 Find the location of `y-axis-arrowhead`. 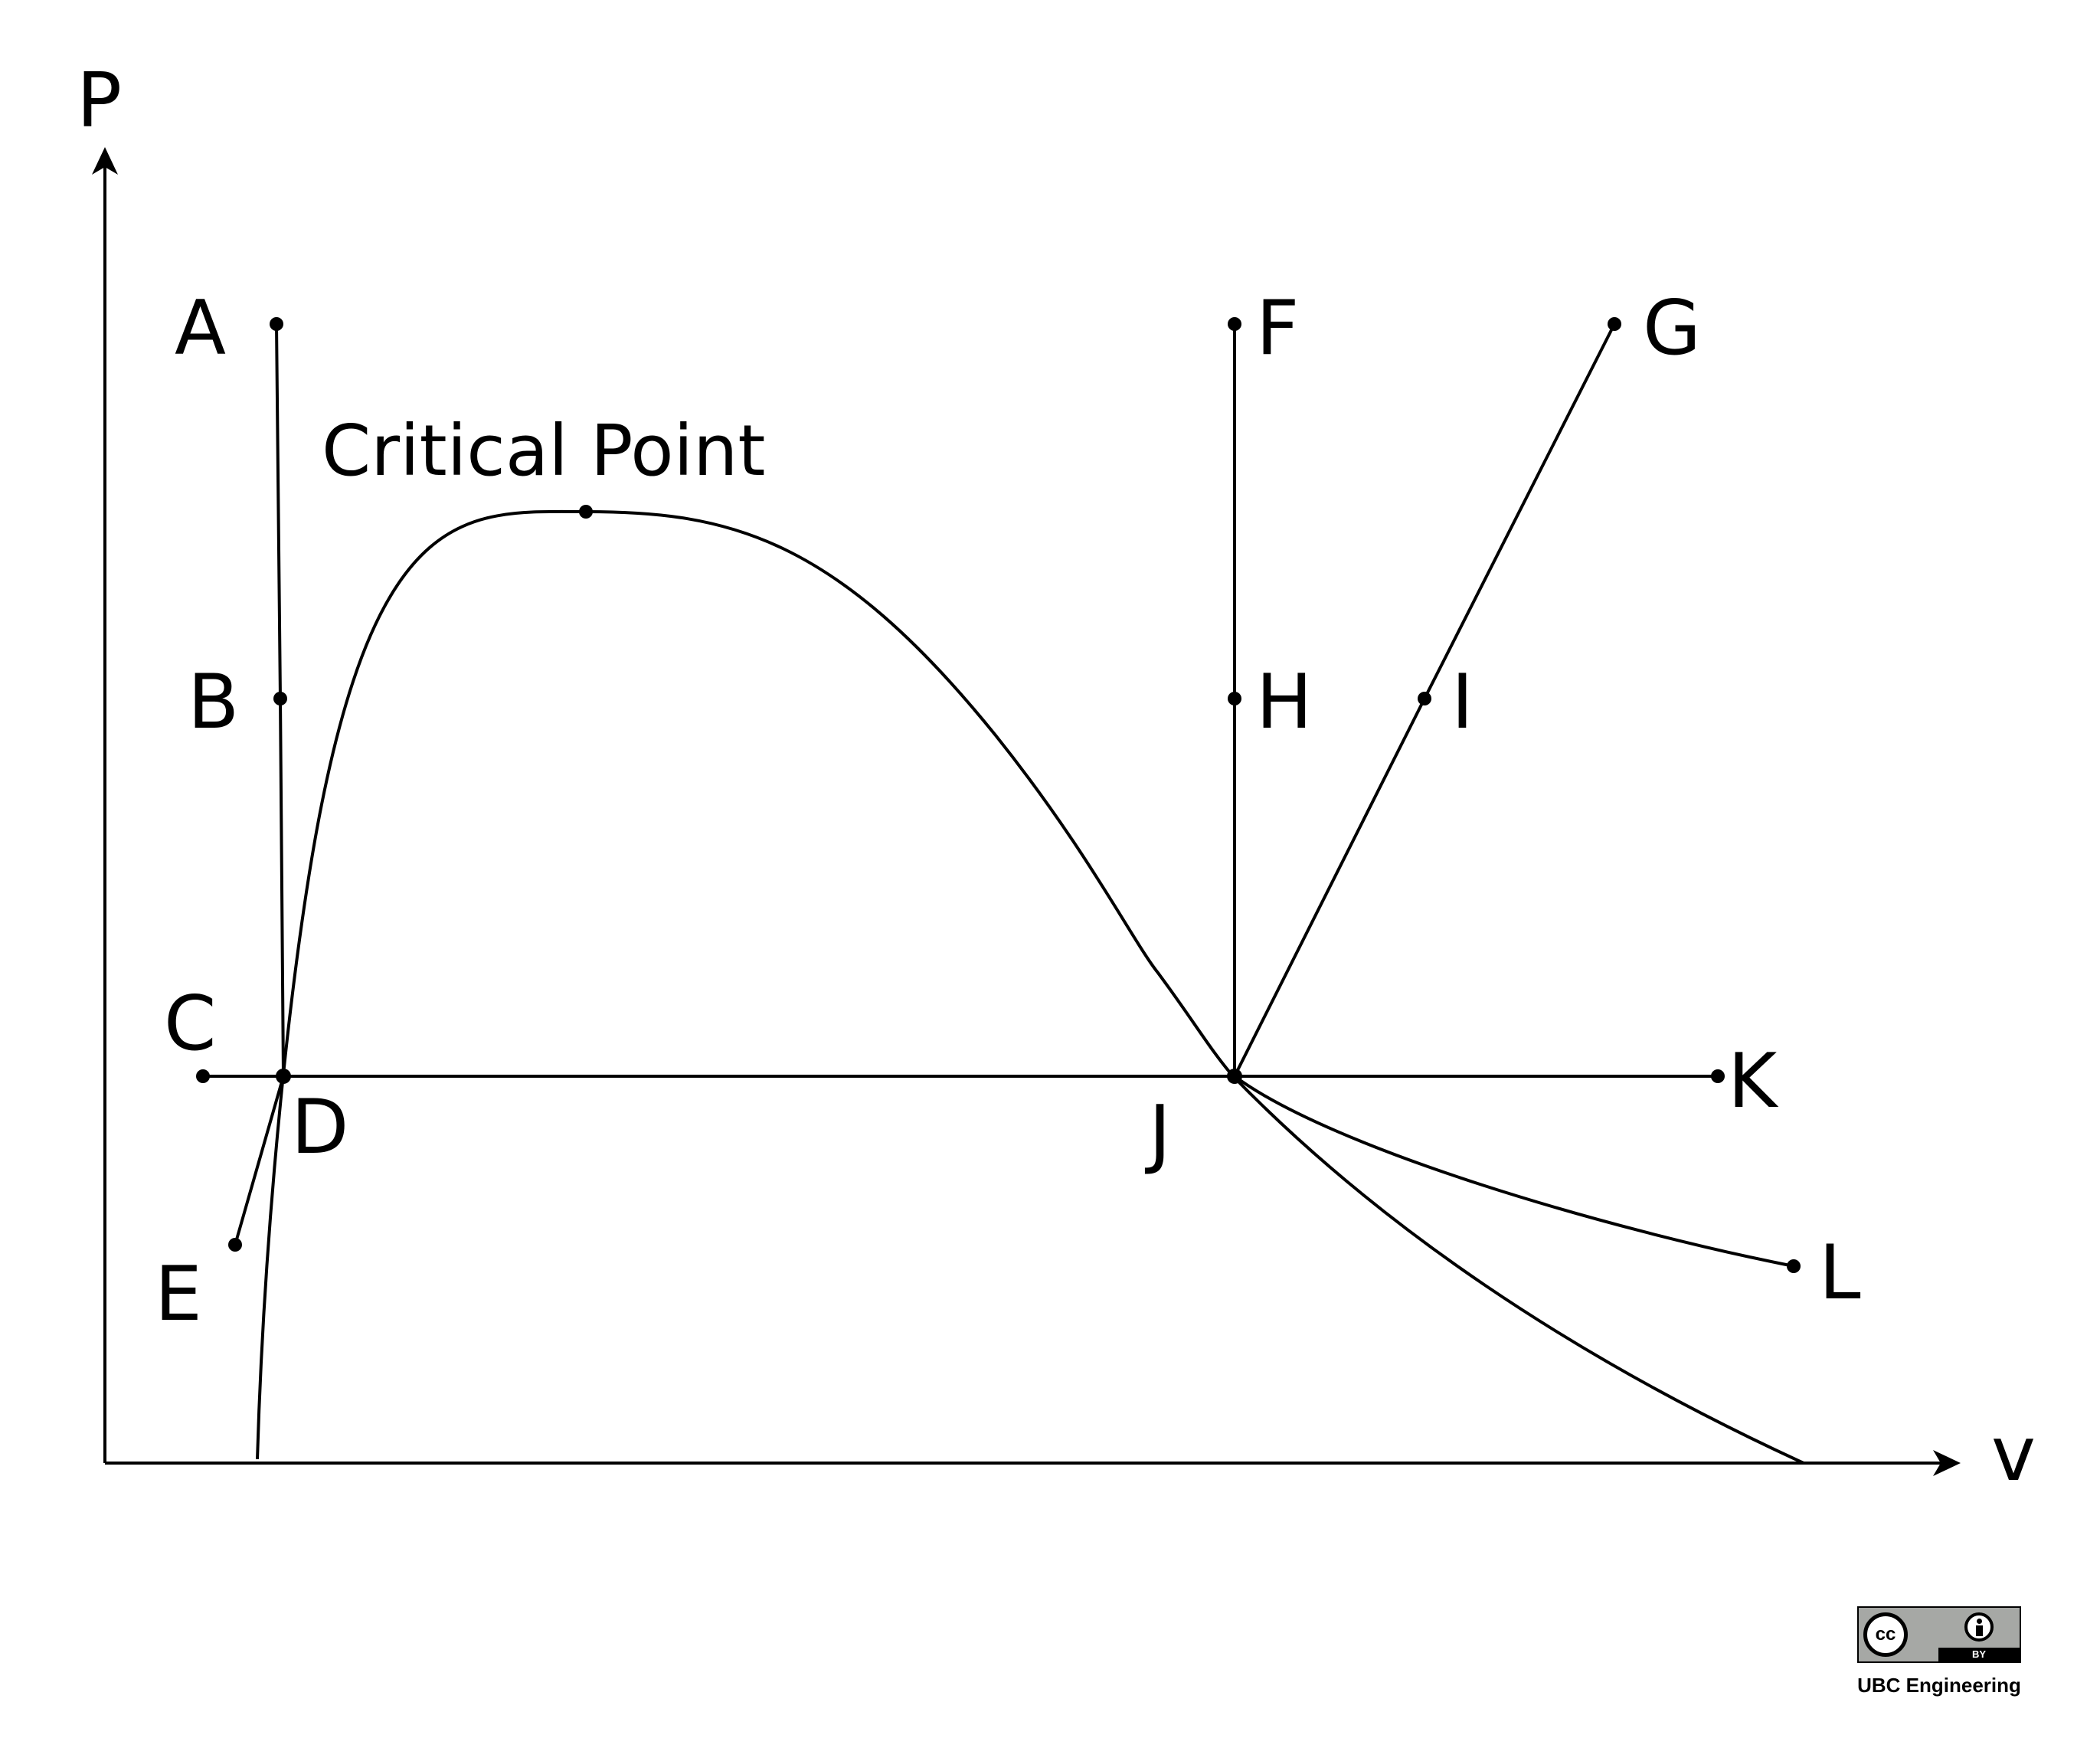

y-axis-arrowhead is located at coordinates (105, 161).